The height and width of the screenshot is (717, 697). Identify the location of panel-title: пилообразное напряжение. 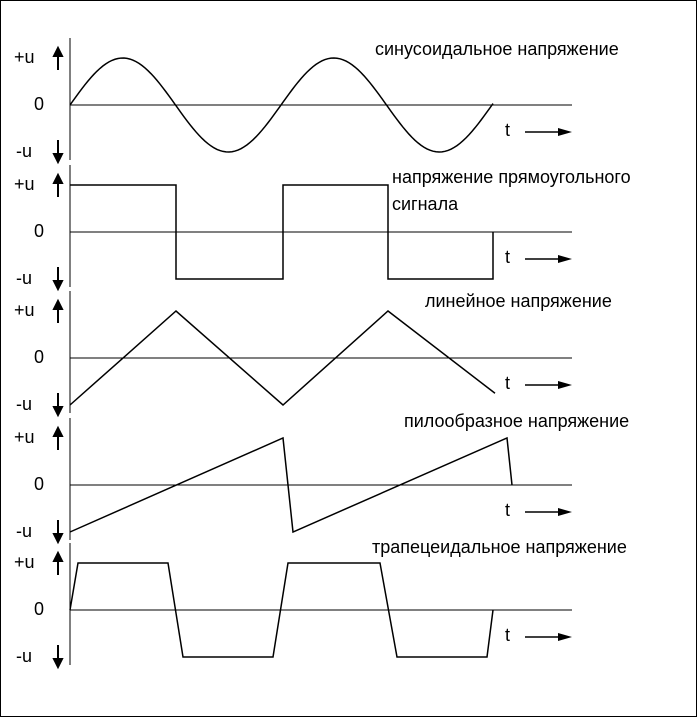
(516, 421).